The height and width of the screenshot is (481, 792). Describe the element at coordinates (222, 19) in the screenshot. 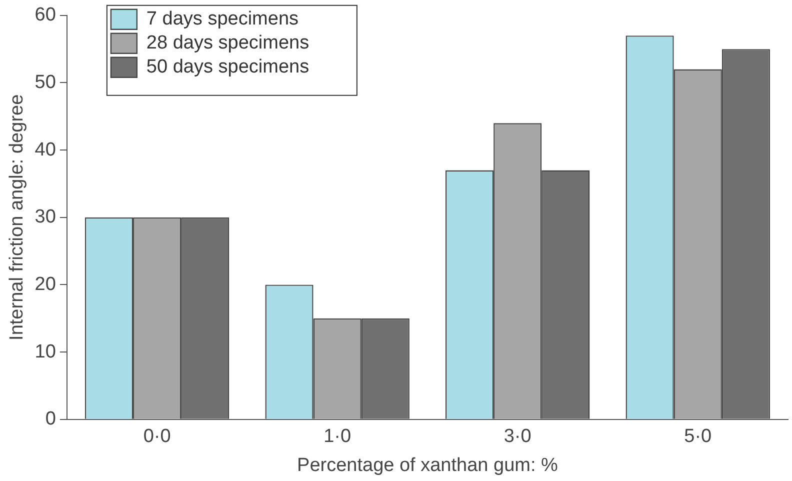

I see `legend-label: 7 days specimens` at that location.